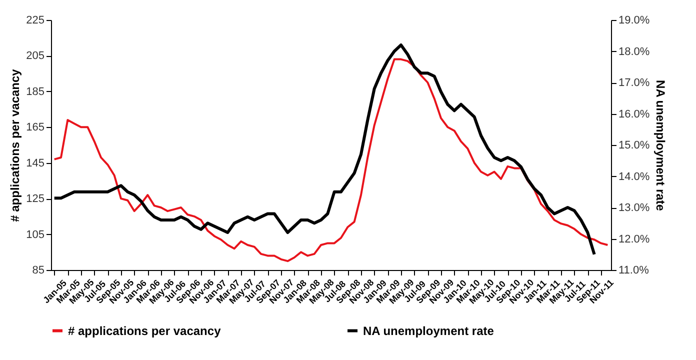 The height and width of the screenshot is (360, 696). I want to click on y2-tick-label: 12.0%, so click(634, 239).